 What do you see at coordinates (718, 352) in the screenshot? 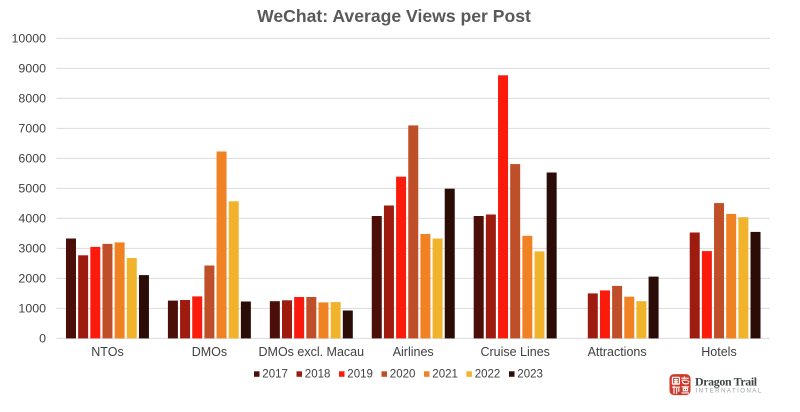
I see `svg-text: Hotels` at bounding box center [718, 352].